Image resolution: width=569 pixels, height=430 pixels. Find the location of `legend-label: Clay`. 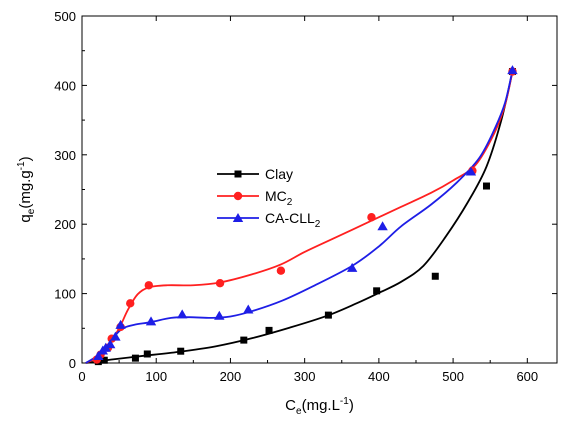

legend-label: Clay is located at coordinates (279, 174).